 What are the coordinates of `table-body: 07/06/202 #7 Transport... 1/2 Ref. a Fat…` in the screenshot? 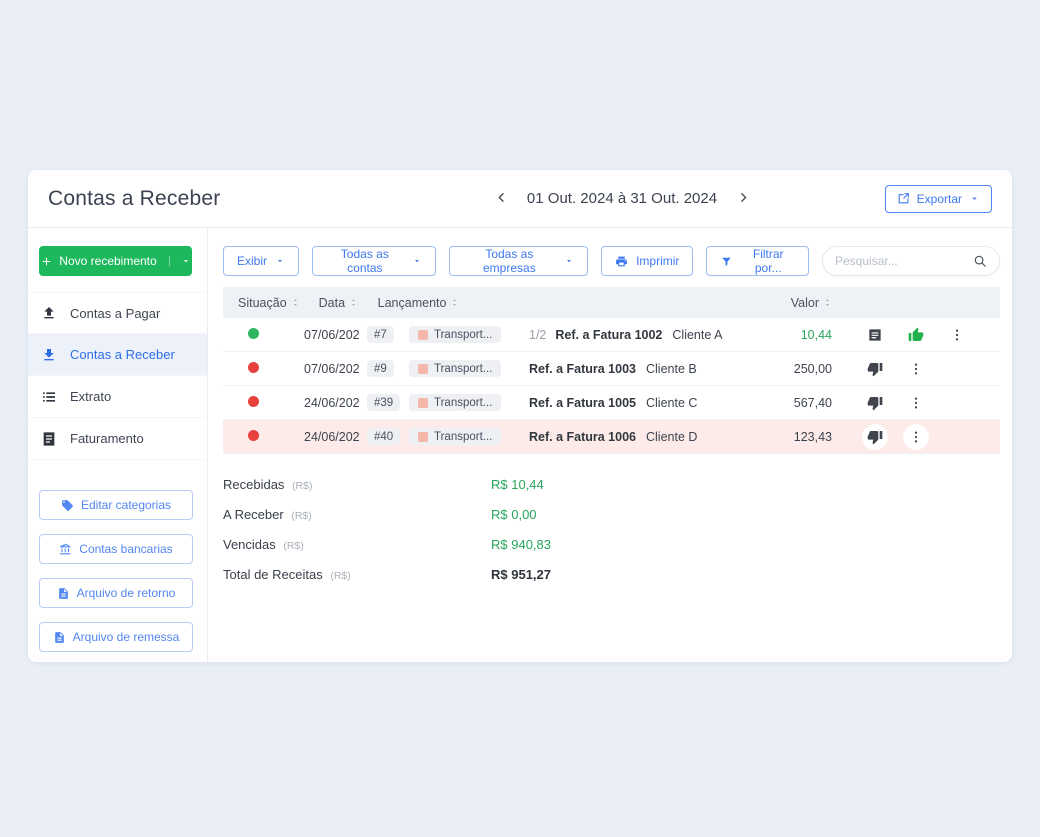 It's located at (611, 386).